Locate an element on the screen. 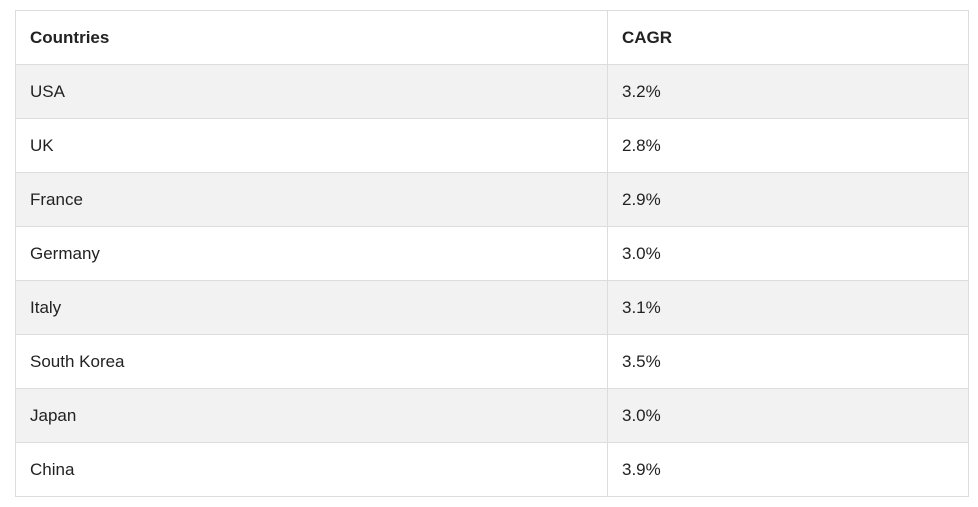 The image size is (978, 507). table-row: France 2.9% is located at coordinates (492, 199).